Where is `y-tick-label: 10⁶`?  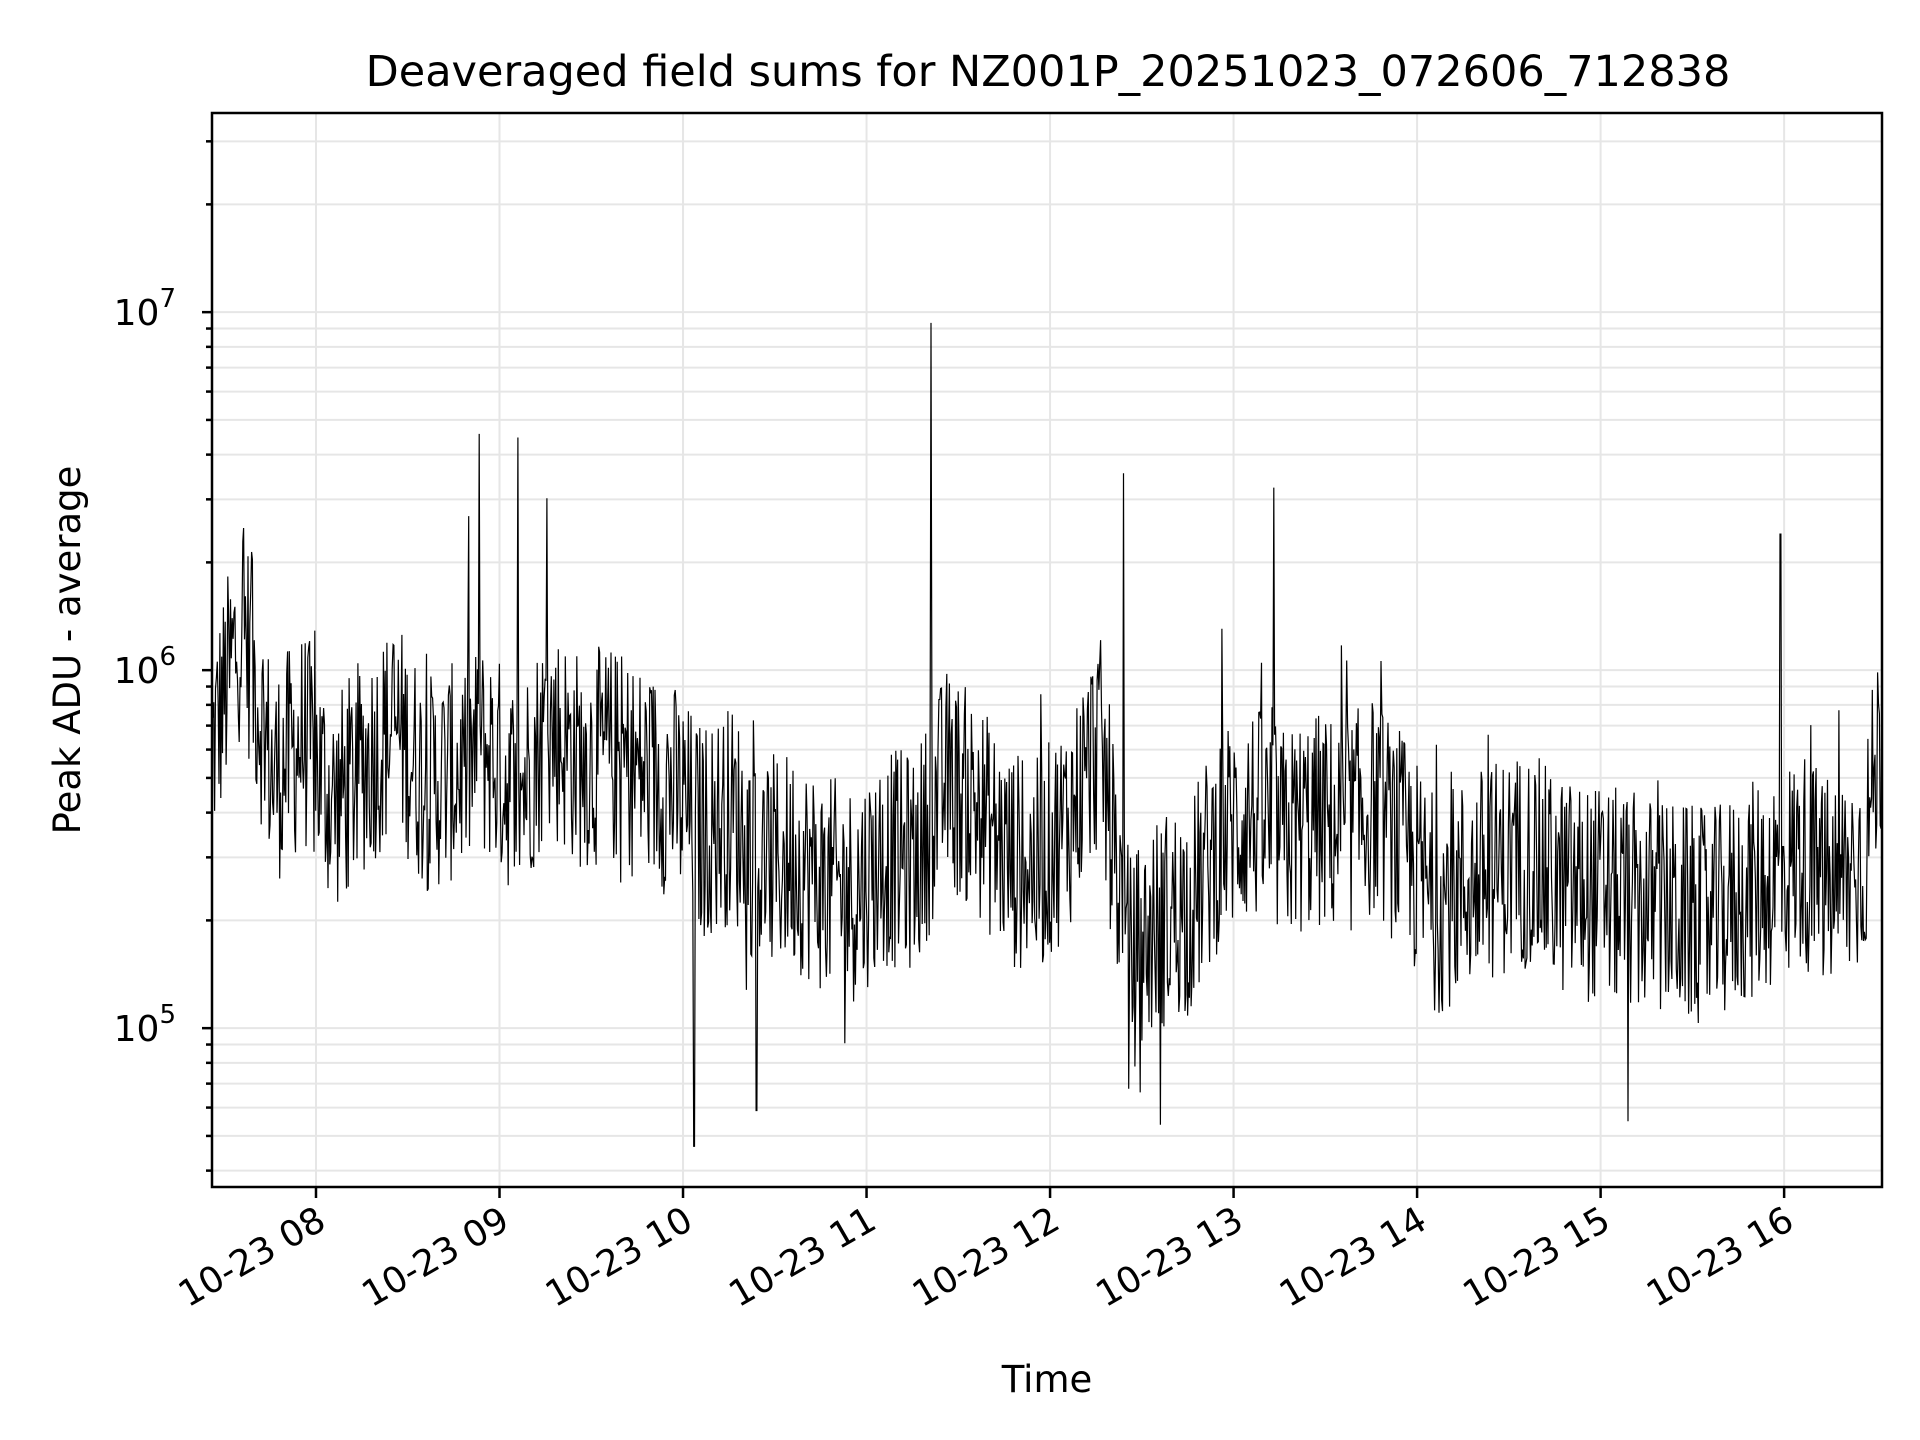 y-tick-label: 10⁶ is located at coordinates (145, 667).